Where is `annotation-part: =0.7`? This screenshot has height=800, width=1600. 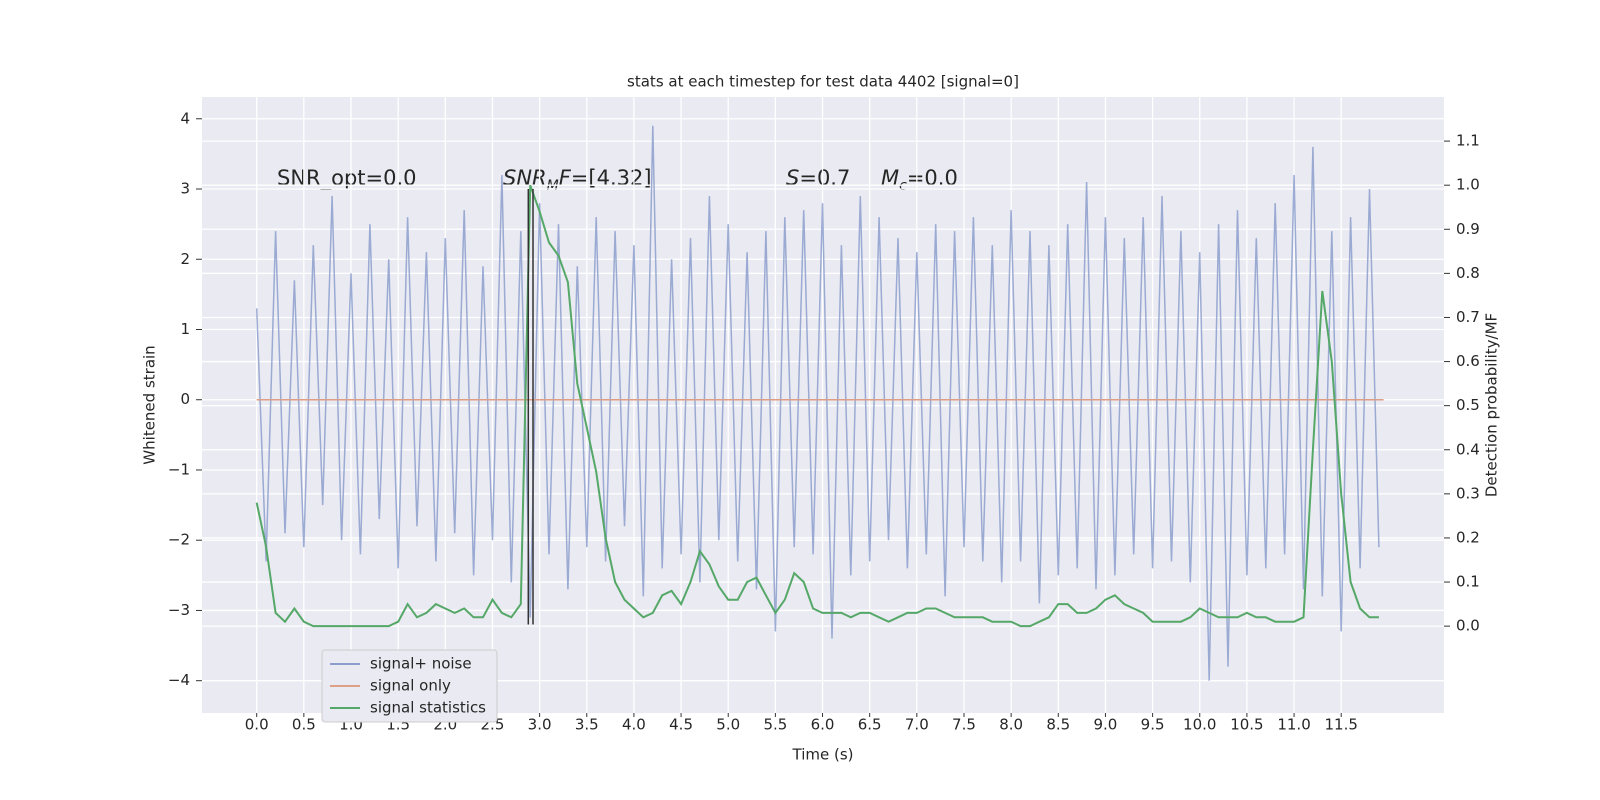 annotation-part: =0.7 is located at coordinates (824, 178).